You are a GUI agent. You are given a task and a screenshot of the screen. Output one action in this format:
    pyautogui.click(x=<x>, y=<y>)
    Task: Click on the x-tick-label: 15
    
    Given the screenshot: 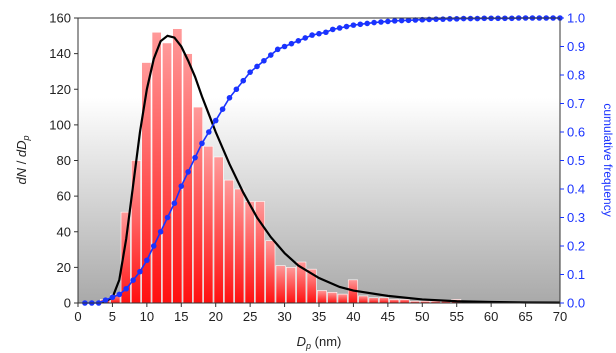 What is the action you would take?
    pyautogui.click(x=181, y=316)
    